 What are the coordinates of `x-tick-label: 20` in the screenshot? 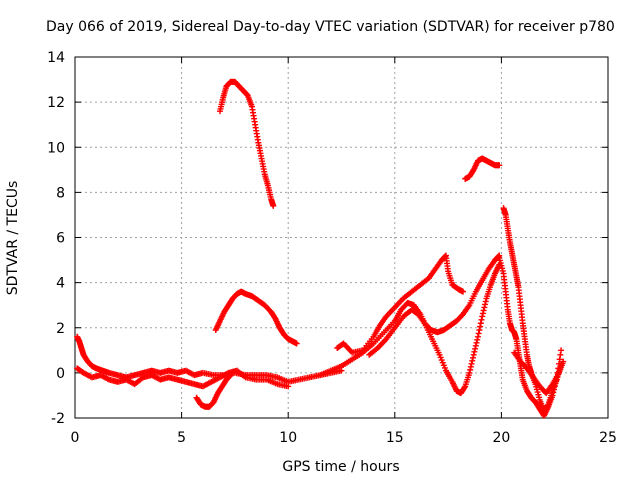 It's located at (501, 438).